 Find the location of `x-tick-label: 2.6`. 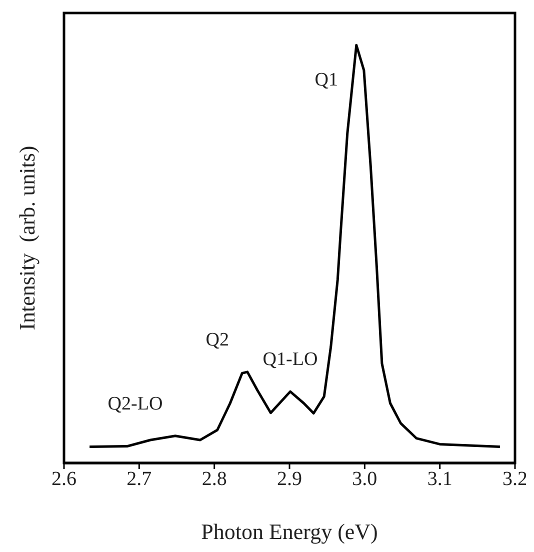

x-tick-label: 2.6 is located at coordinates (64, 479).